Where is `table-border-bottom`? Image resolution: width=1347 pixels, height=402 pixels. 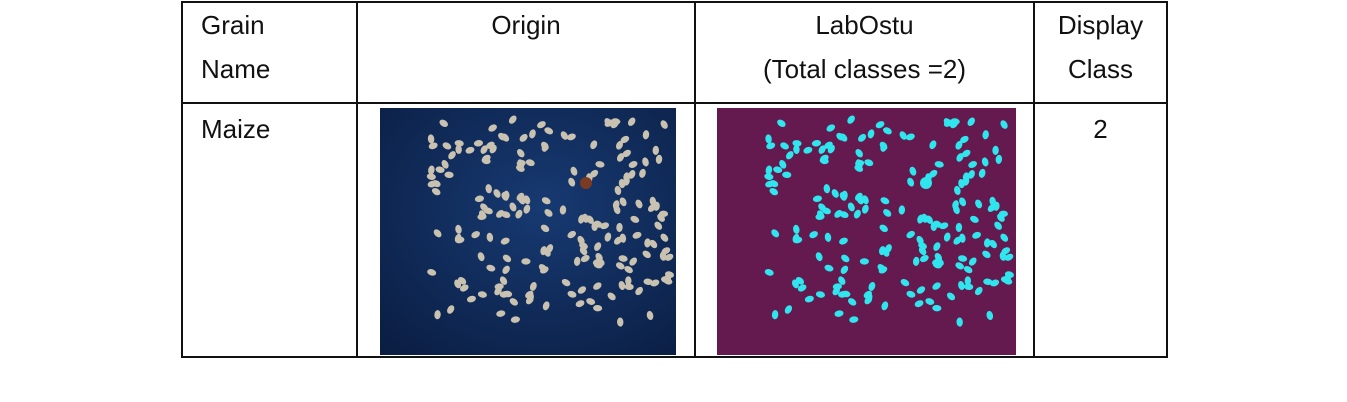
table-border-bottom is located at coordinates (674, 357).